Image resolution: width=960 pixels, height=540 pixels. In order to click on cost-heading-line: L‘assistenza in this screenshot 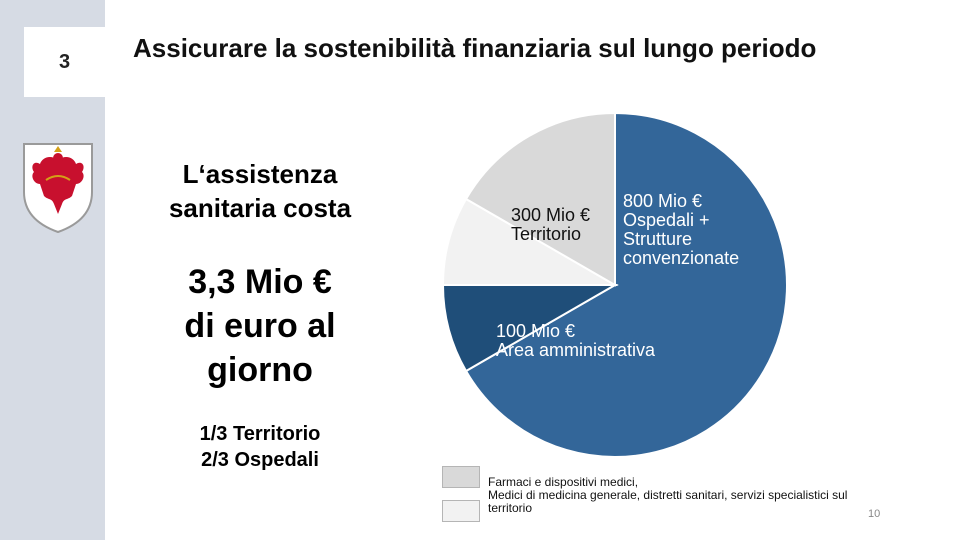, I will do `click(260, 174)`.